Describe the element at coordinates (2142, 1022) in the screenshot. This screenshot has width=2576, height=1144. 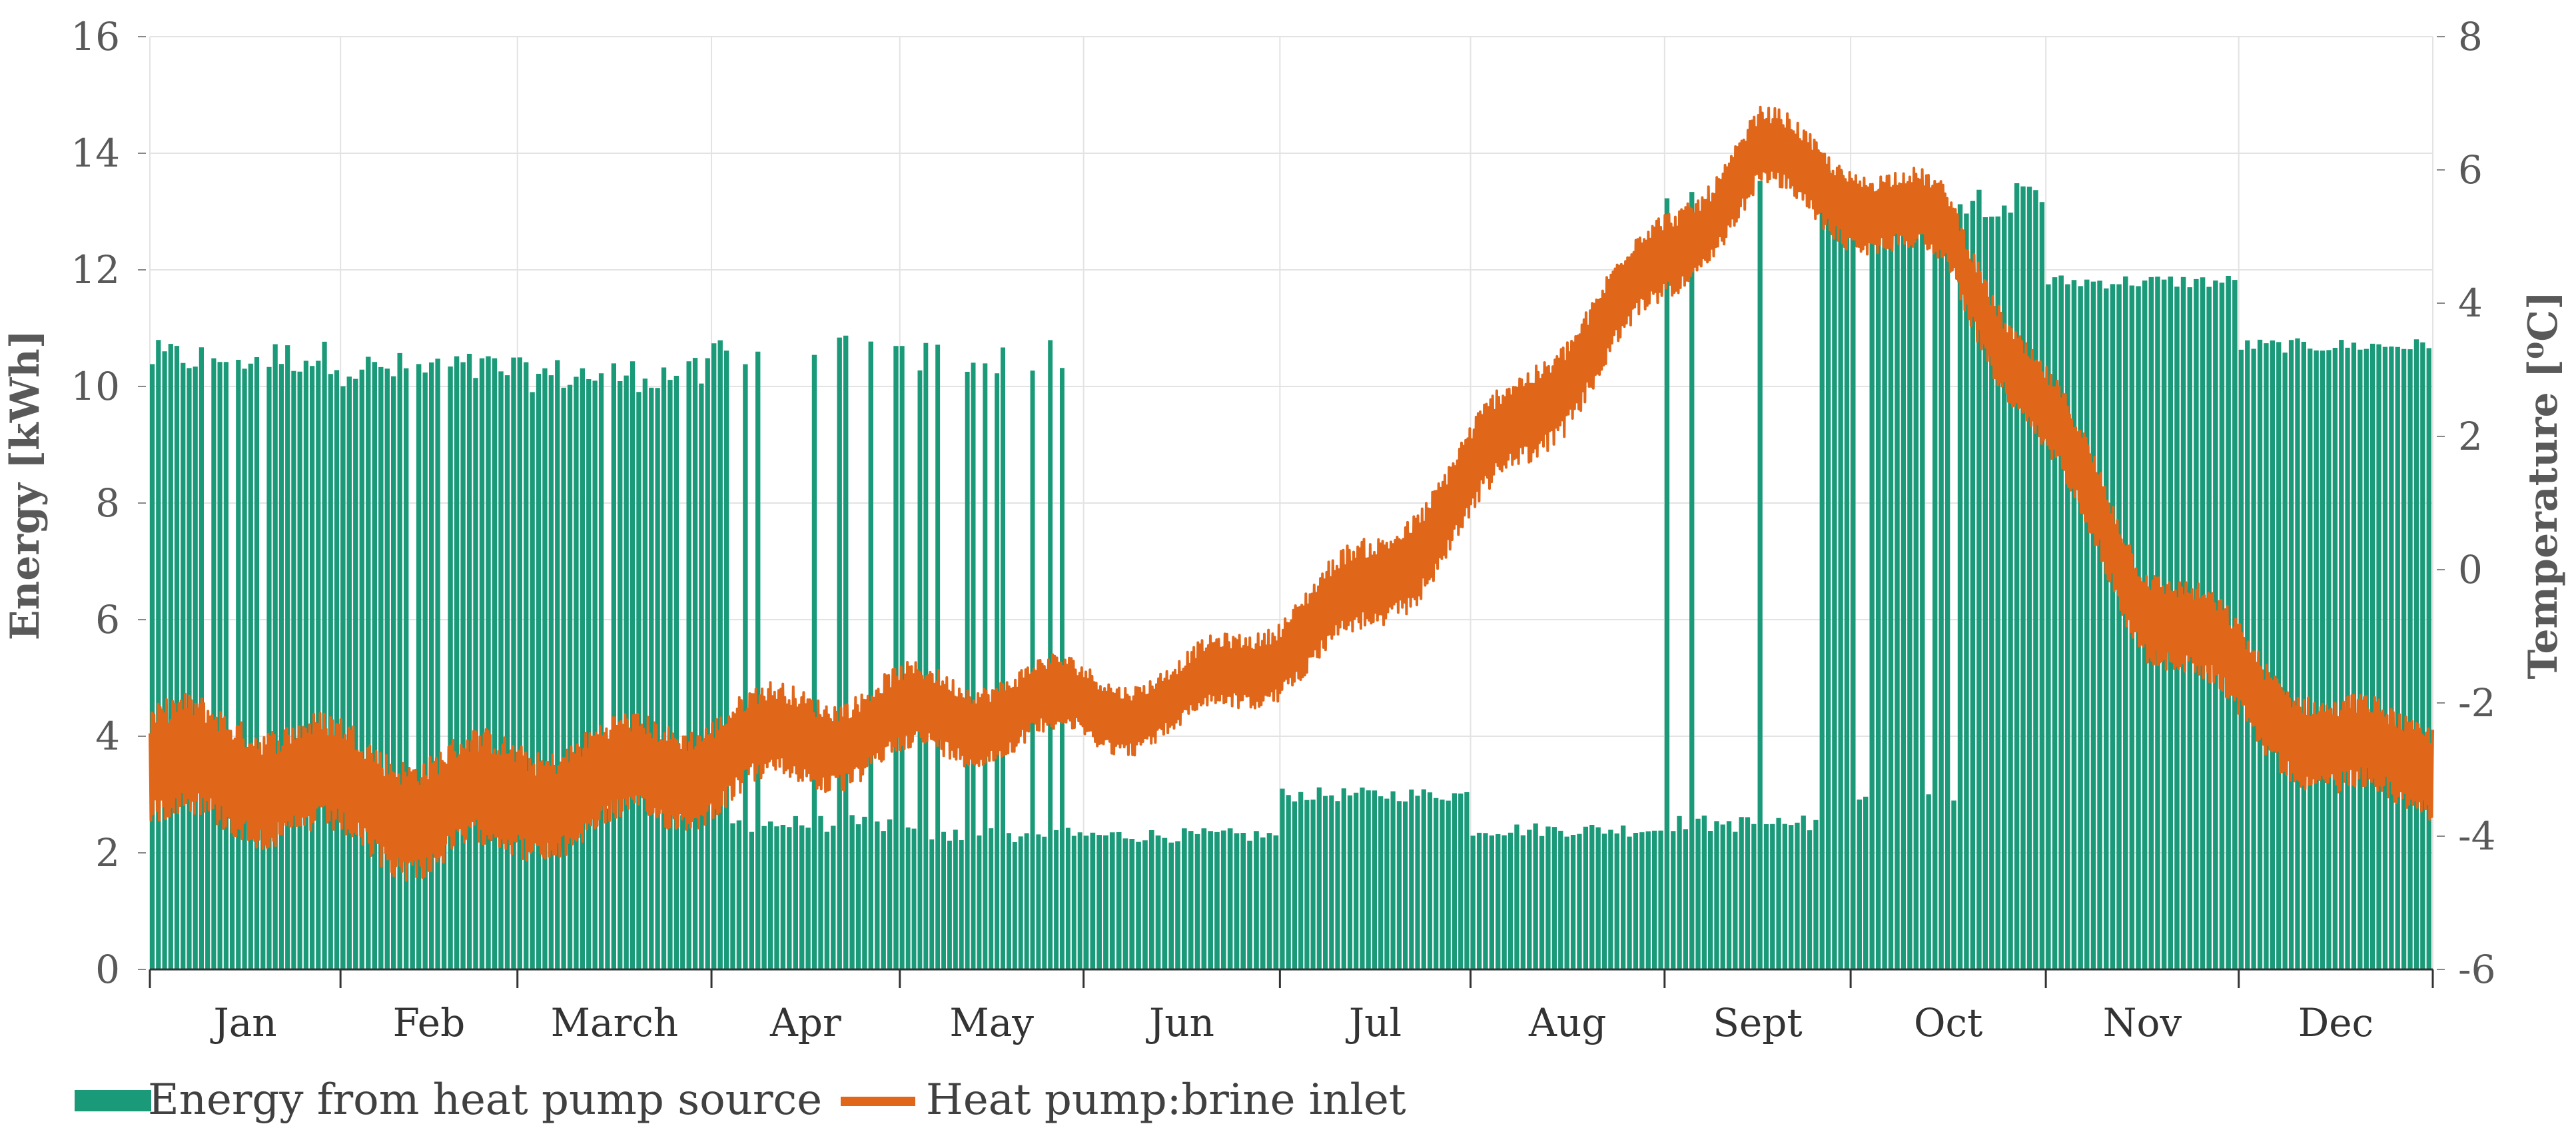
I see `x-tick-label: Nov` at that location.